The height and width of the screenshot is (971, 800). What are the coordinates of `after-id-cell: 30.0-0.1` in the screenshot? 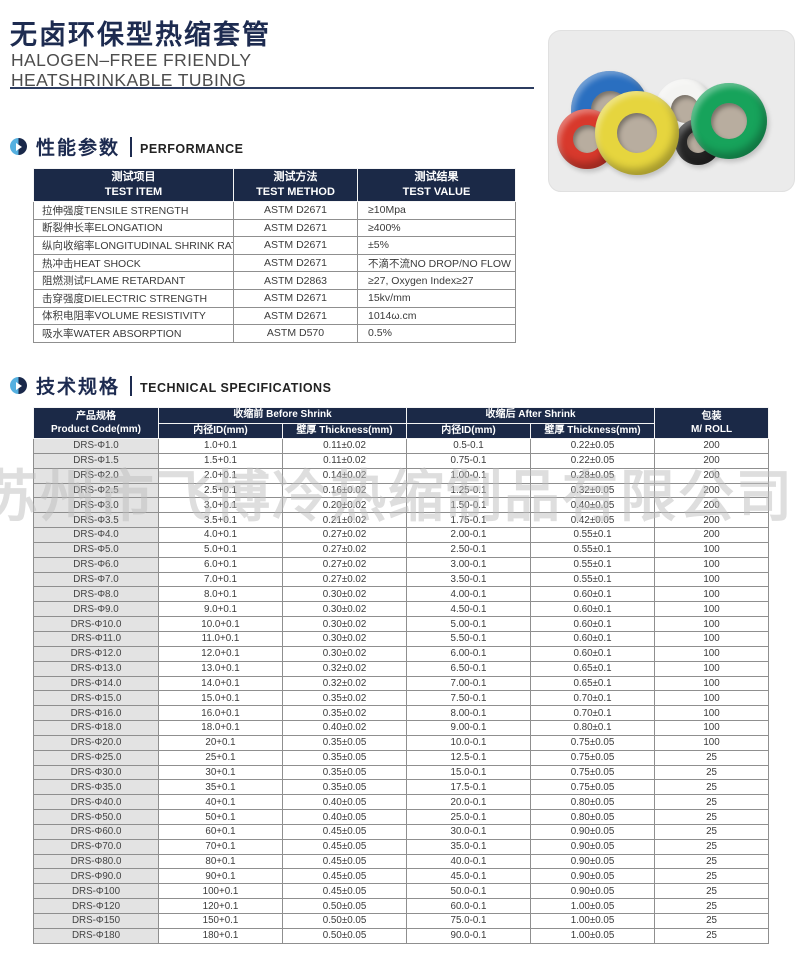 It's located at (469, 831).